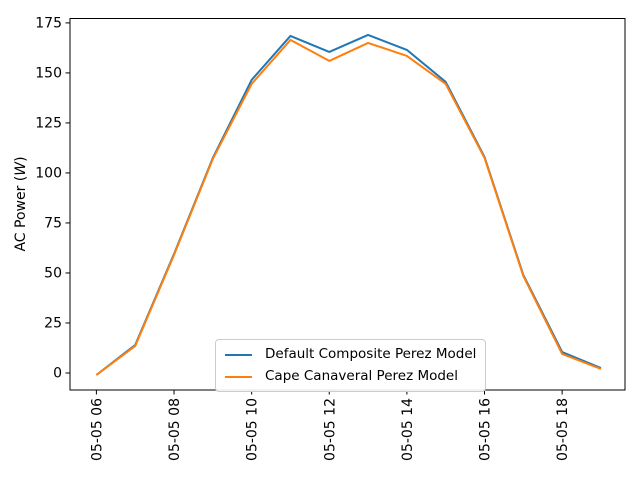 The width and height of the screenshot is (640, 480). What do you see at coordinates (57, 373) in the screenshot?
I see `y-tick-label: 0` at bounding box center [57, 373].